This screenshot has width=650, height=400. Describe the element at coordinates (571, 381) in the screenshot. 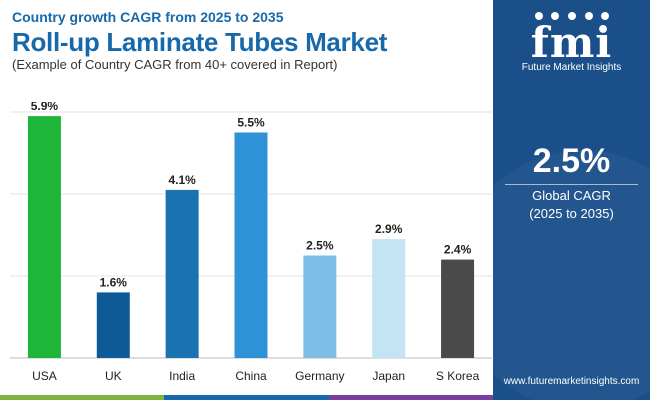

I see `website-link: www.futuremarketinsights.com` at that location.